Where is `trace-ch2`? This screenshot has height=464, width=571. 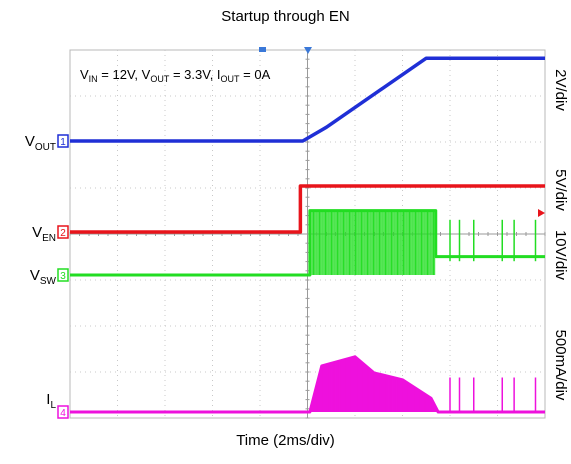
trace-ch2 is located at coordinates (307, 209).